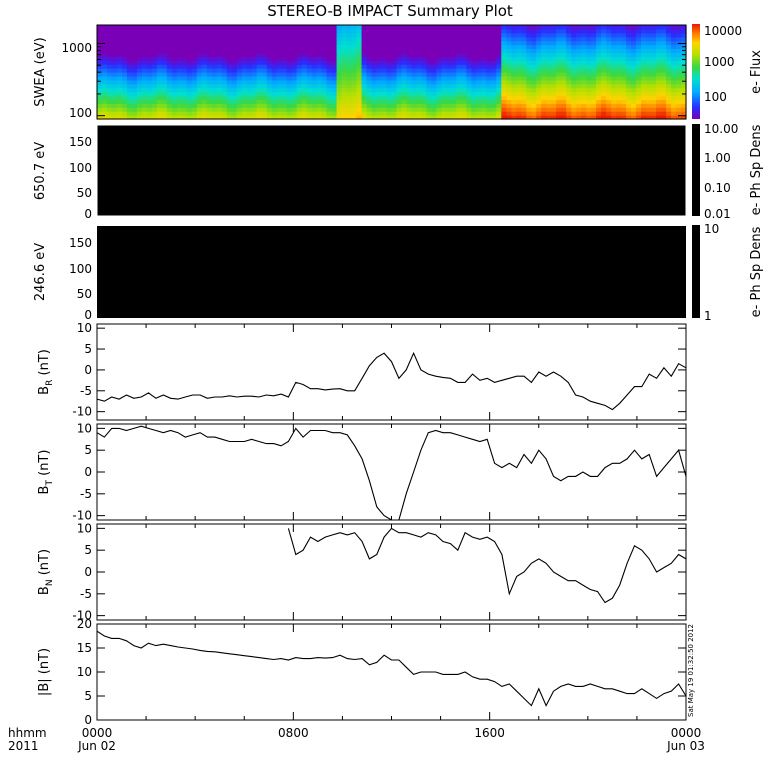 This screenshot has width=780, height=780. I want to click on swea-spectrogram, so click(392, 72).